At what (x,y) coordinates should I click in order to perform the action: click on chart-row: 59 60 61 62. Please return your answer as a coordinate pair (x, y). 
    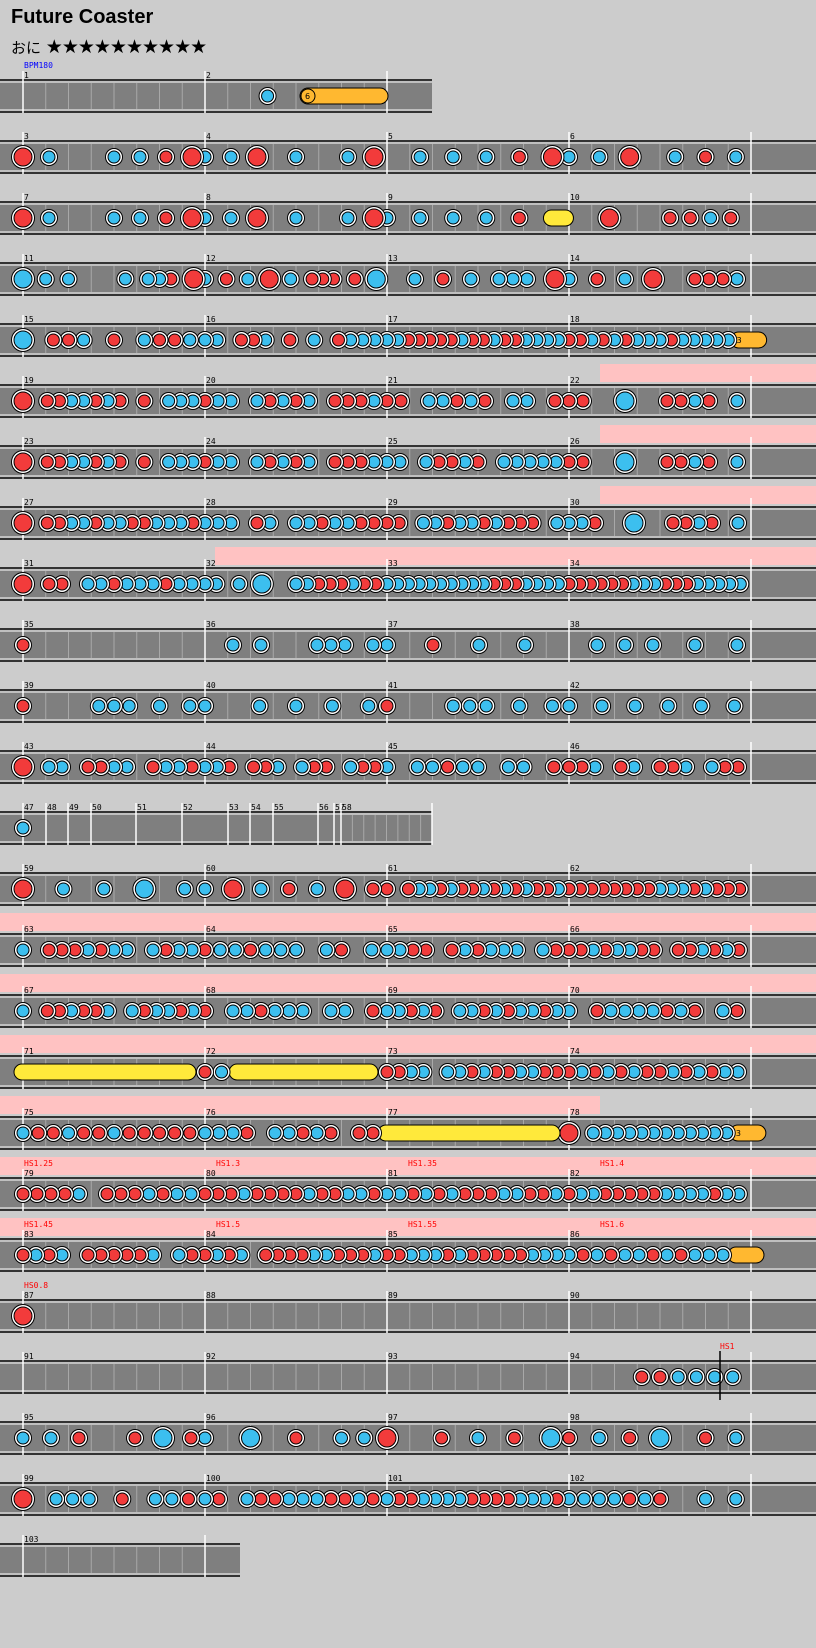
    Looking at the image, I should click on (408, 885).